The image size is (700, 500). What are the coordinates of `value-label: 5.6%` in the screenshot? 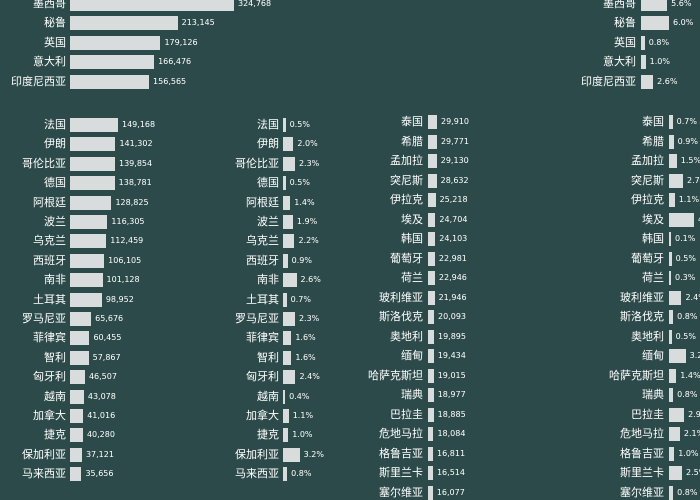 It's located at (681, 4).